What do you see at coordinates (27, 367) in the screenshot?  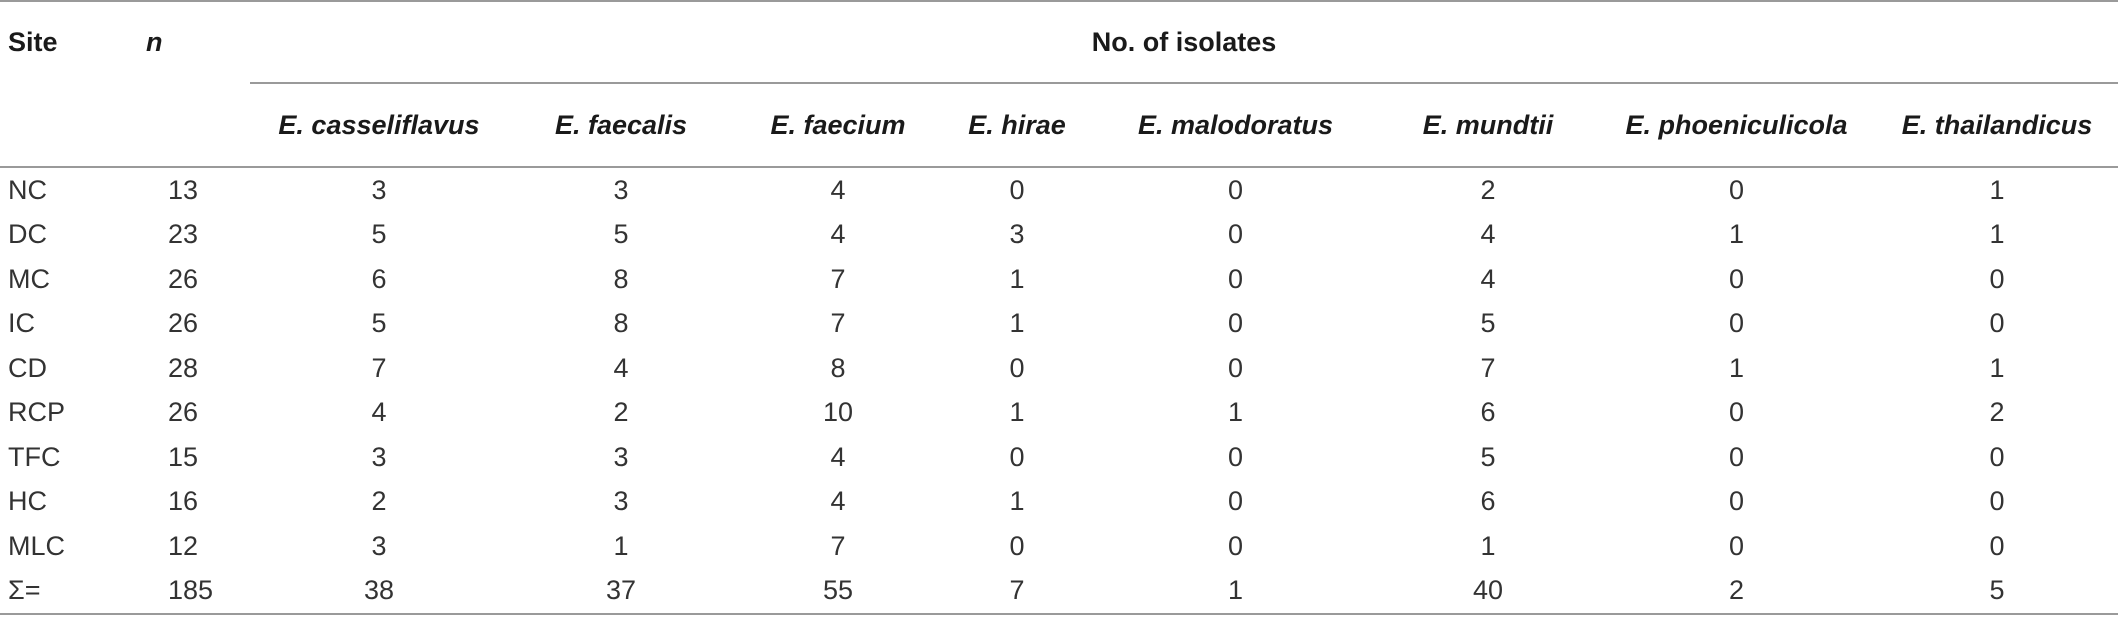 I see `cell-site: CD` at bounding box center [27, 367].